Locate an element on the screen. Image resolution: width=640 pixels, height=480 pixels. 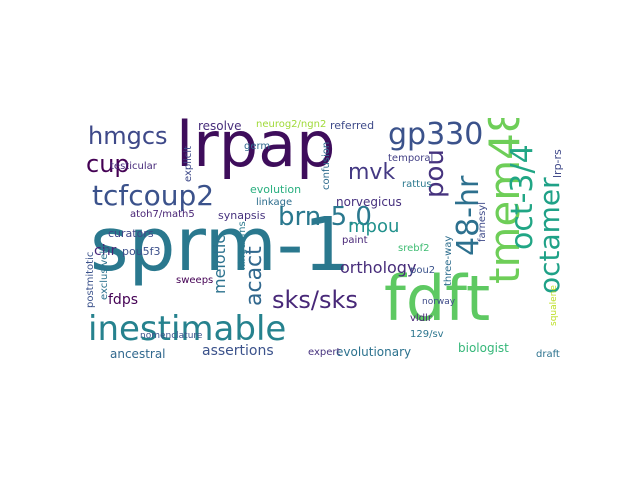
cloud-word: sprm-1 is located at coordinates (220, 245).